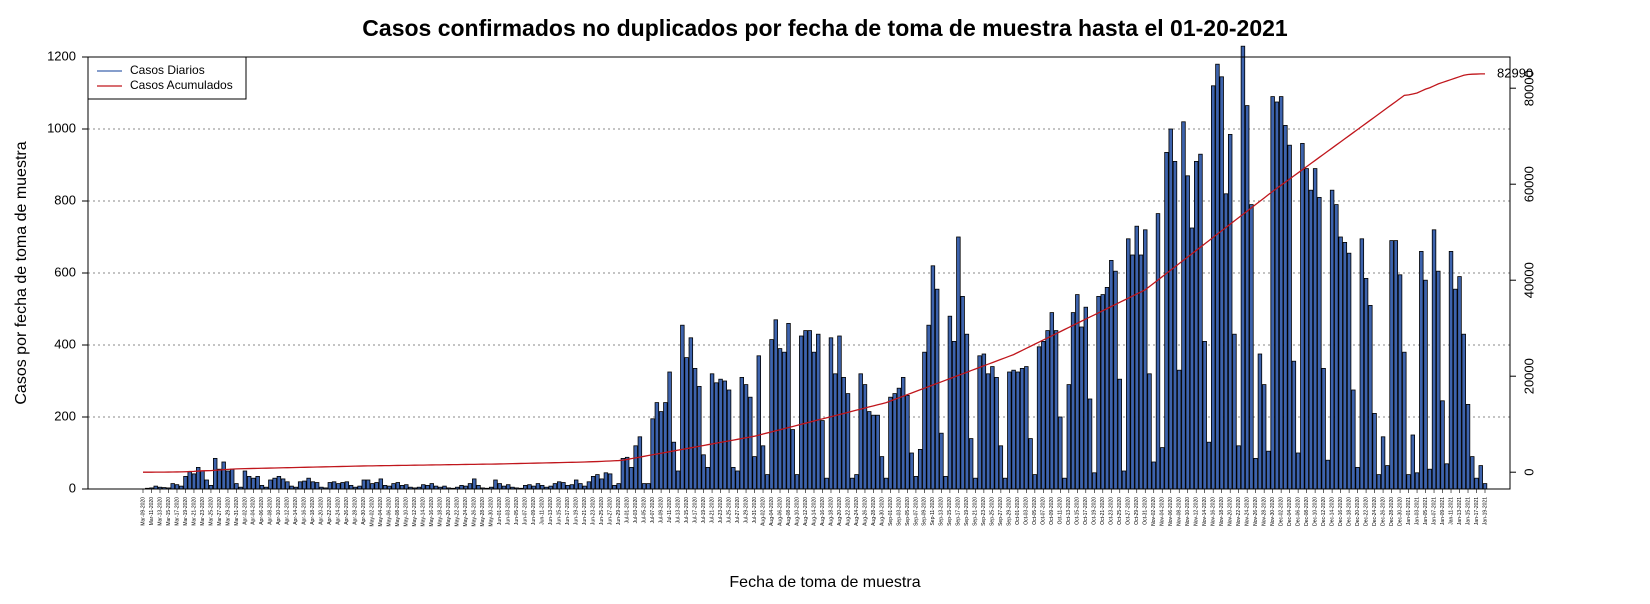  What do you see at coordinates (568, 511) in the screenshot?
I see `x-tick-label: Jun-17-2020` at bounding box center [568, 511].